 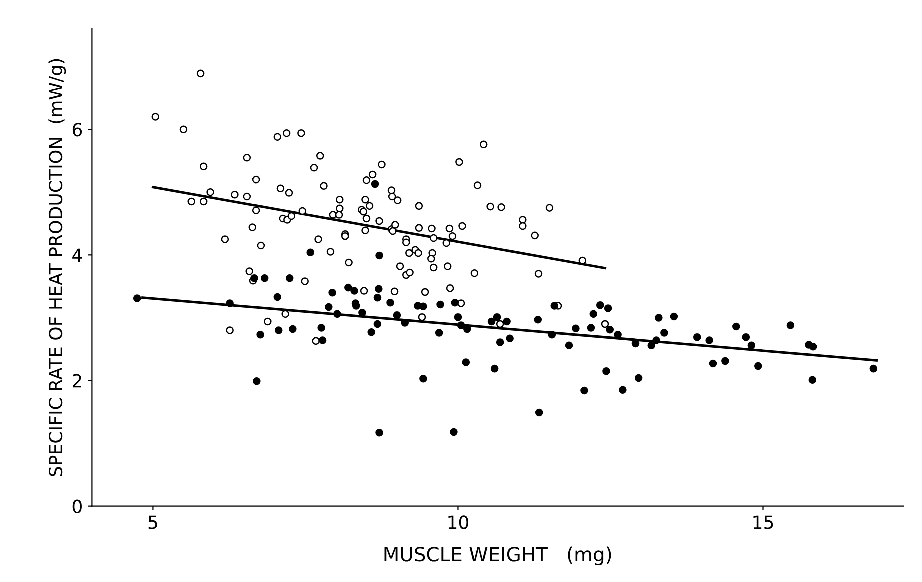 What do you see at coordinates (57, 267) in the screenshot?
I see `y-axis-title: SPECIFIC RATE OF HEAT PRODUCTION (mW/g)` at bounding box center [57, 267].